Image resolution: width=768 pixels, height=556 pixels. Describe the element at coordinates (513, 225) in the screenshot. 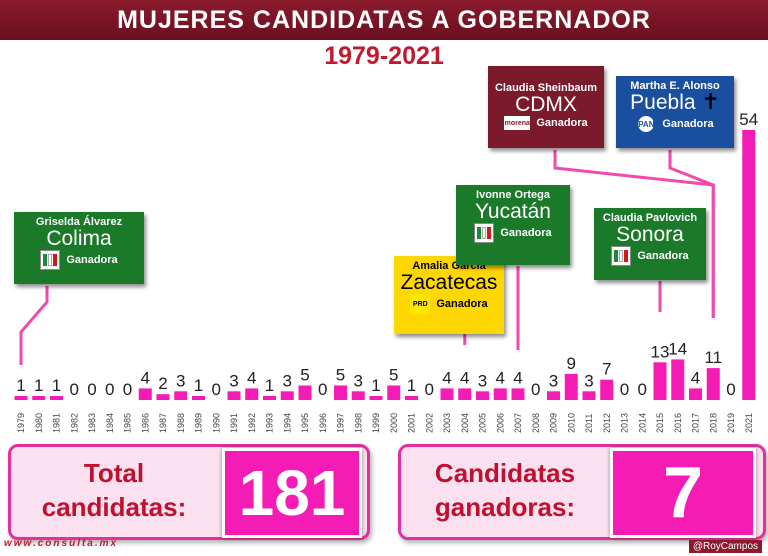

I see `winner-box-yucatan: Ivonne Ortega Yucatán Ganadora` at that location.